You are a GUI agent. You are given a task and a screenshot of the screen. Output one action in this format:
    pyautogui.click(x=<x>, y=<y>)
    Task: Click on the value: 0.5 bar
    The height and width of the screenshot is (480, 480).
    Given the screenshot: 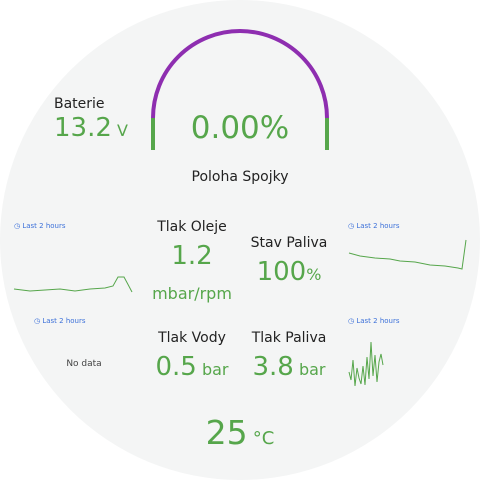 What is the action you would take?
    pyautogui.click(x=192, y=367)
    